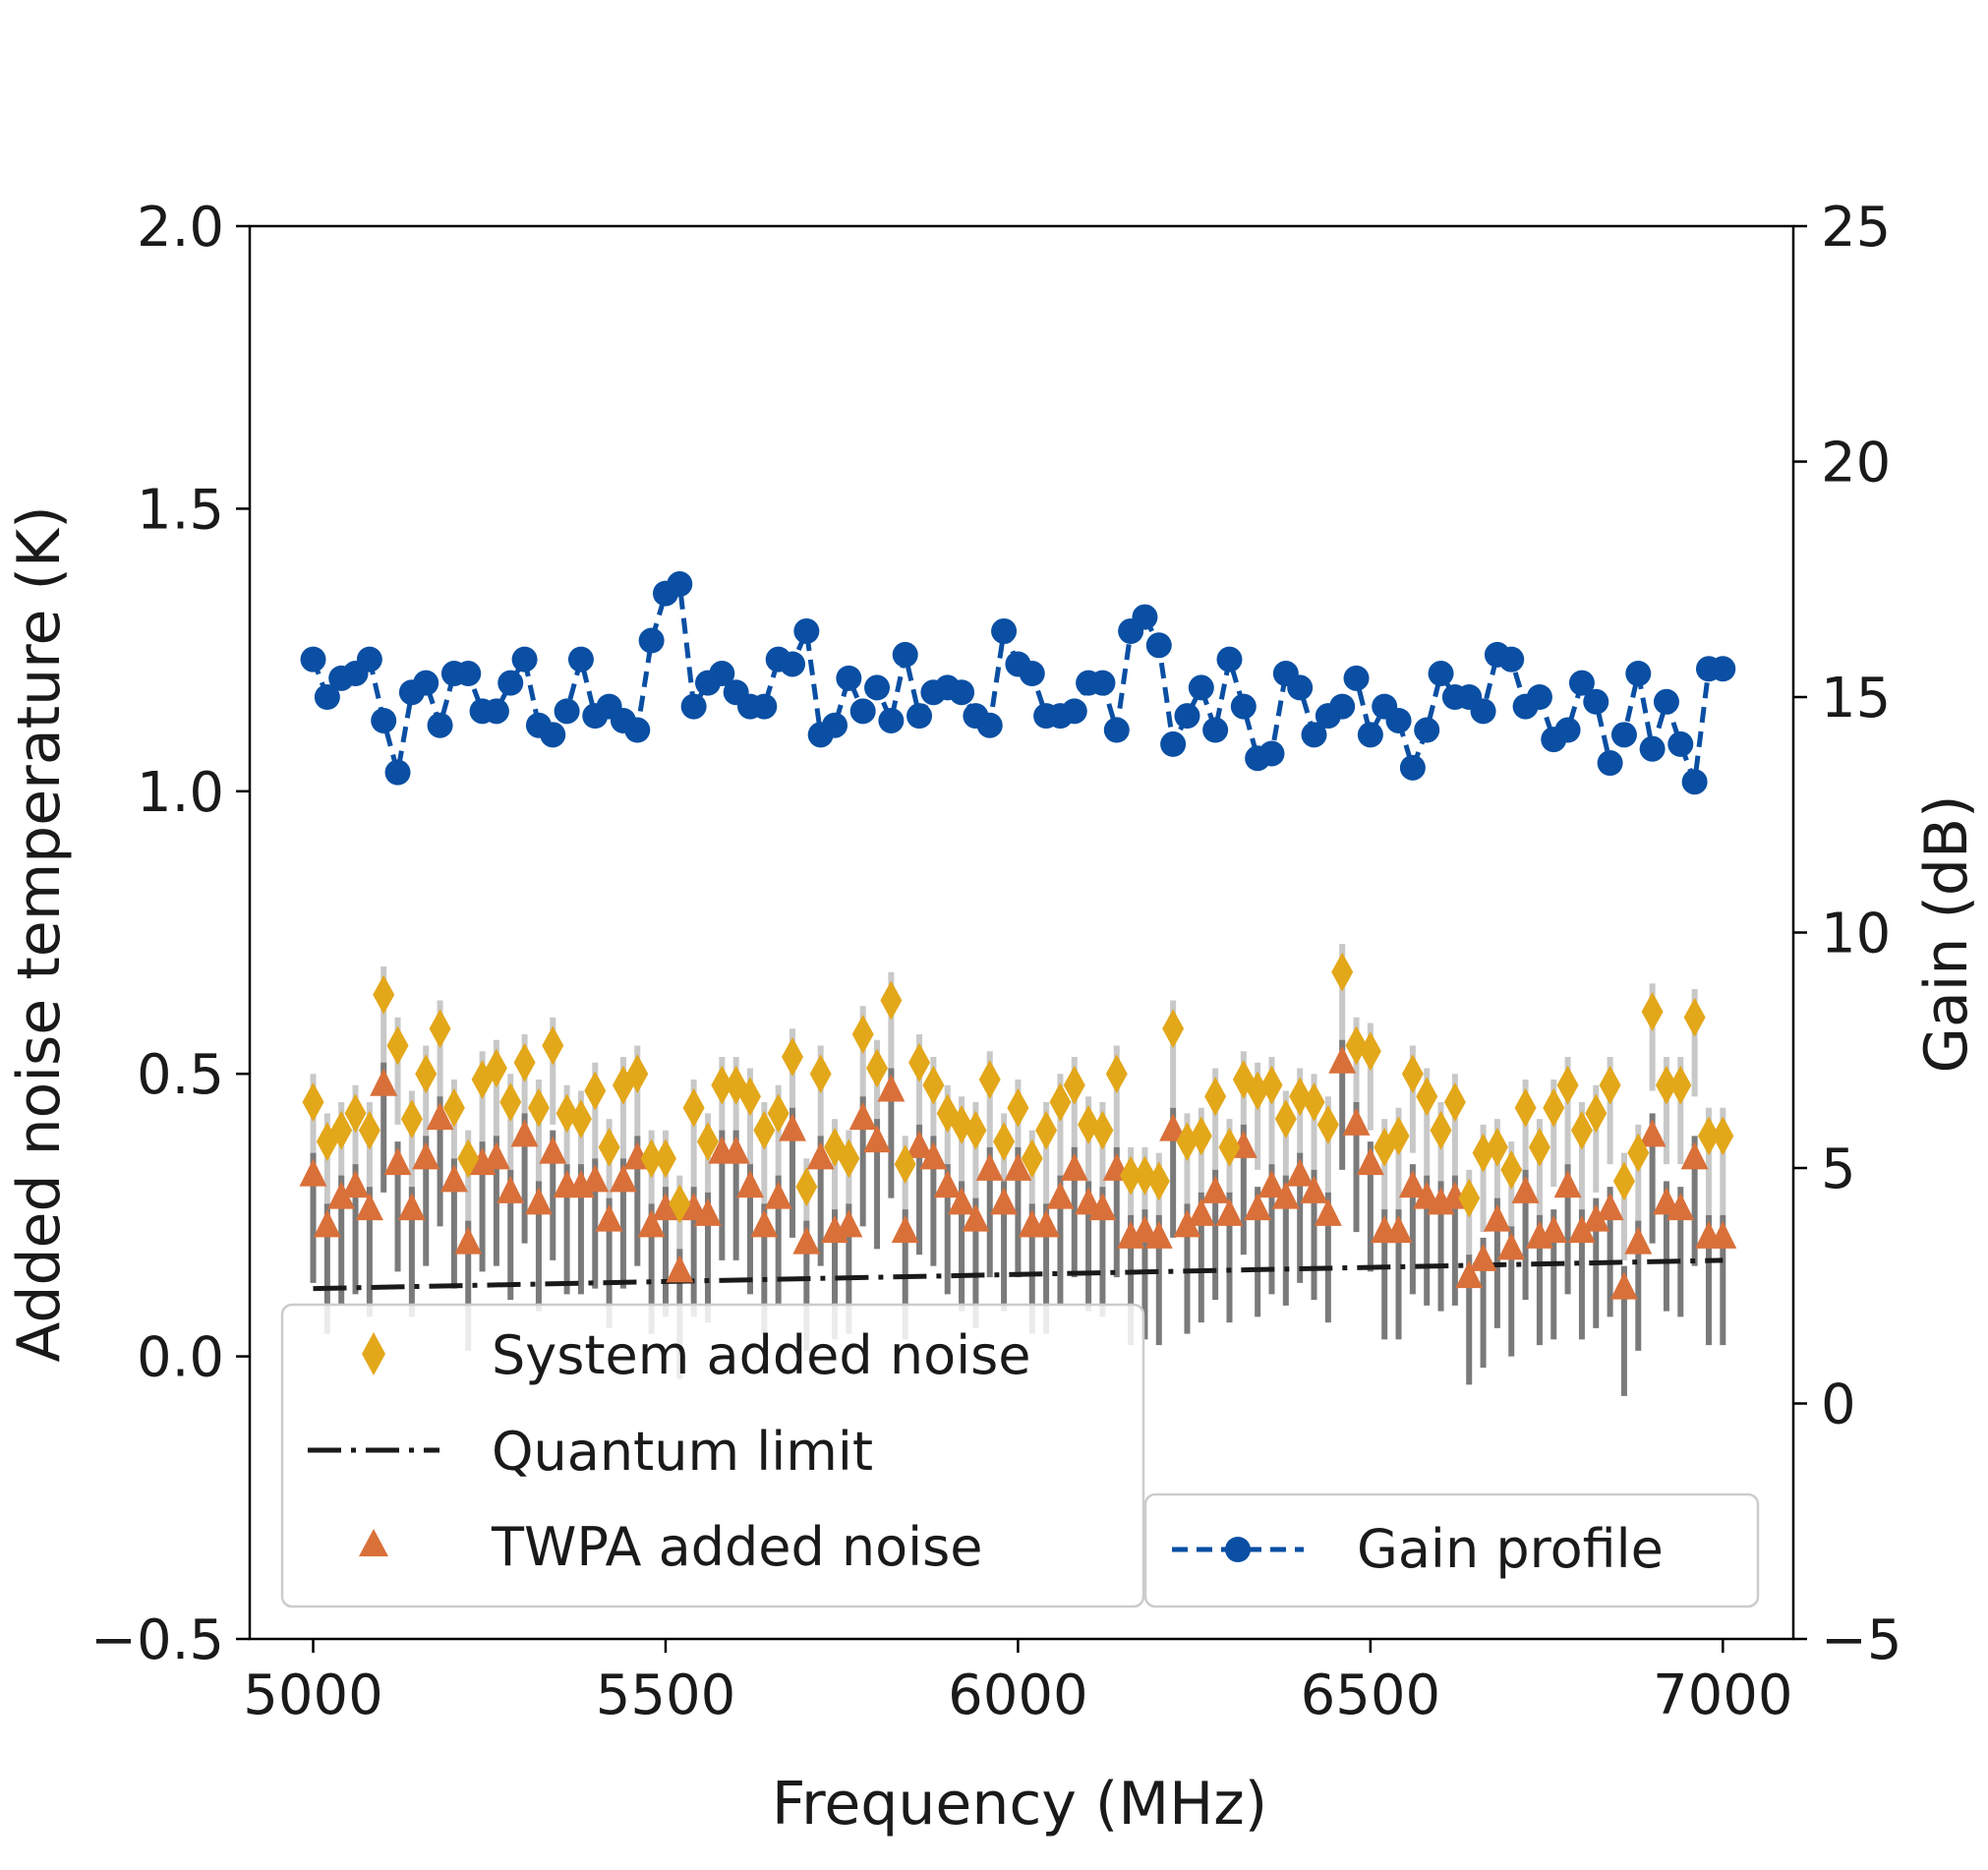 The image size is (1988, 1870). What do you see at coordinates (1946, 933) in the screenshot?
I see `y2-axis-title: Gain (dB)` at bounding box center [1946, 933].